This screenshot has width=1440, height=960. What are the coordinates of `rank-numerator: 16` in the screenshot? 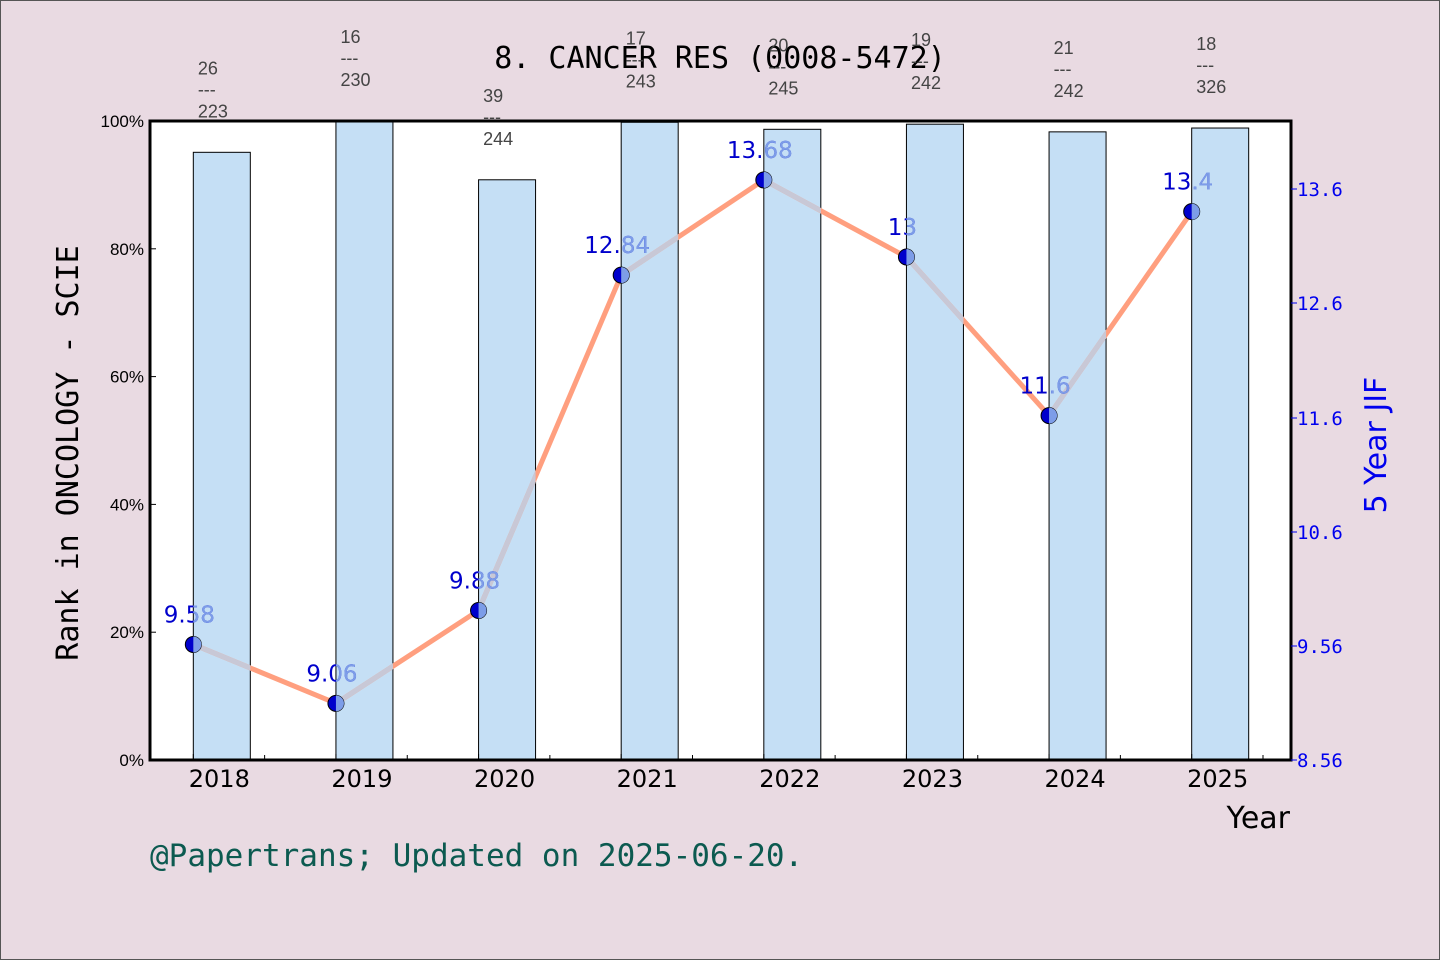 It's located at (350, 37).